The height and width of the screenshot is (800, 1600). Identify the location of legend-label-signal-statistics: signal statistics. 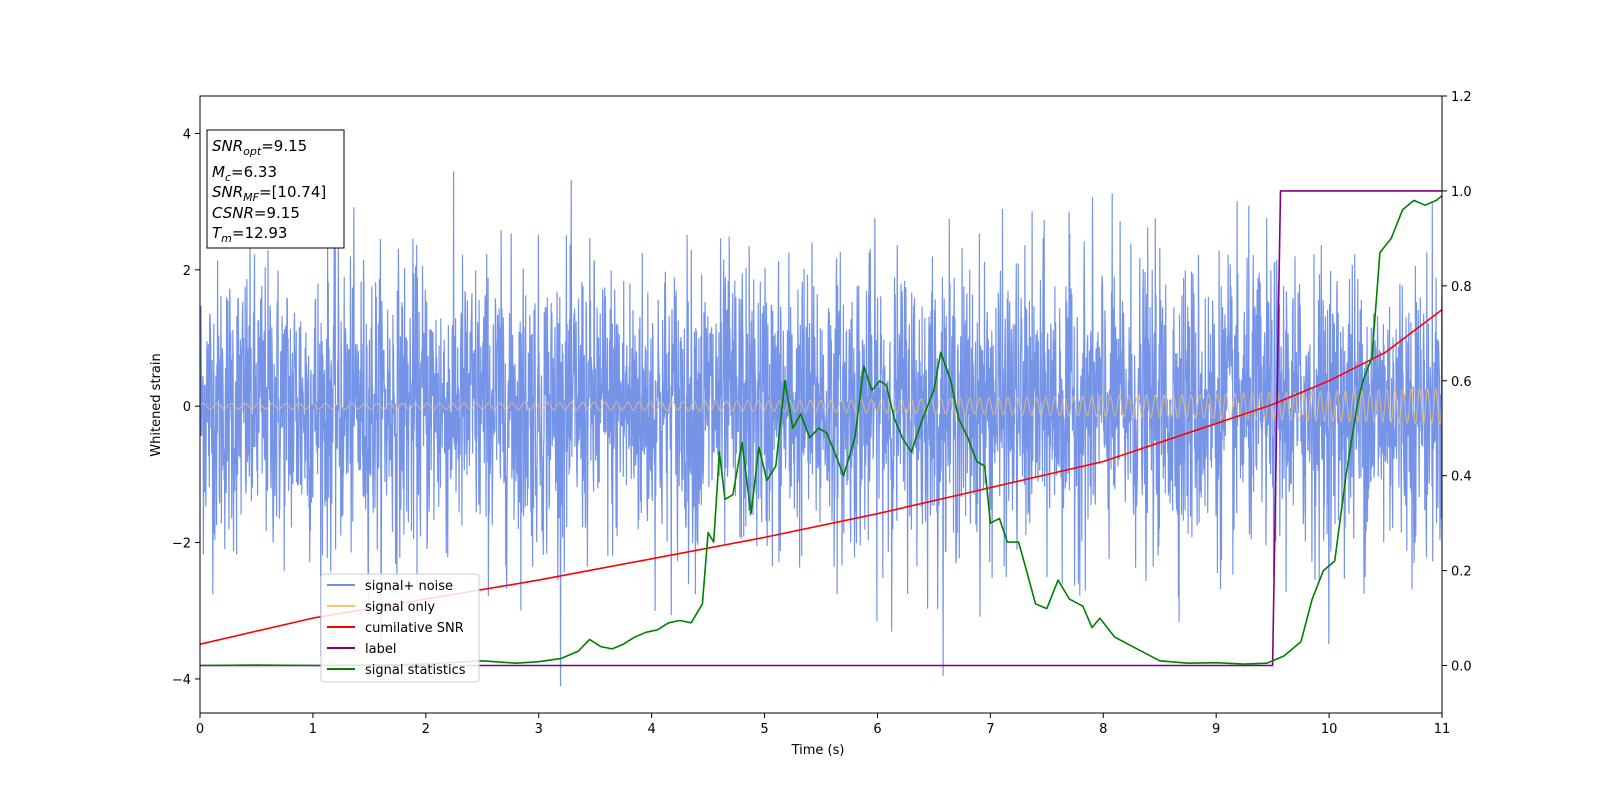
(415, 670).